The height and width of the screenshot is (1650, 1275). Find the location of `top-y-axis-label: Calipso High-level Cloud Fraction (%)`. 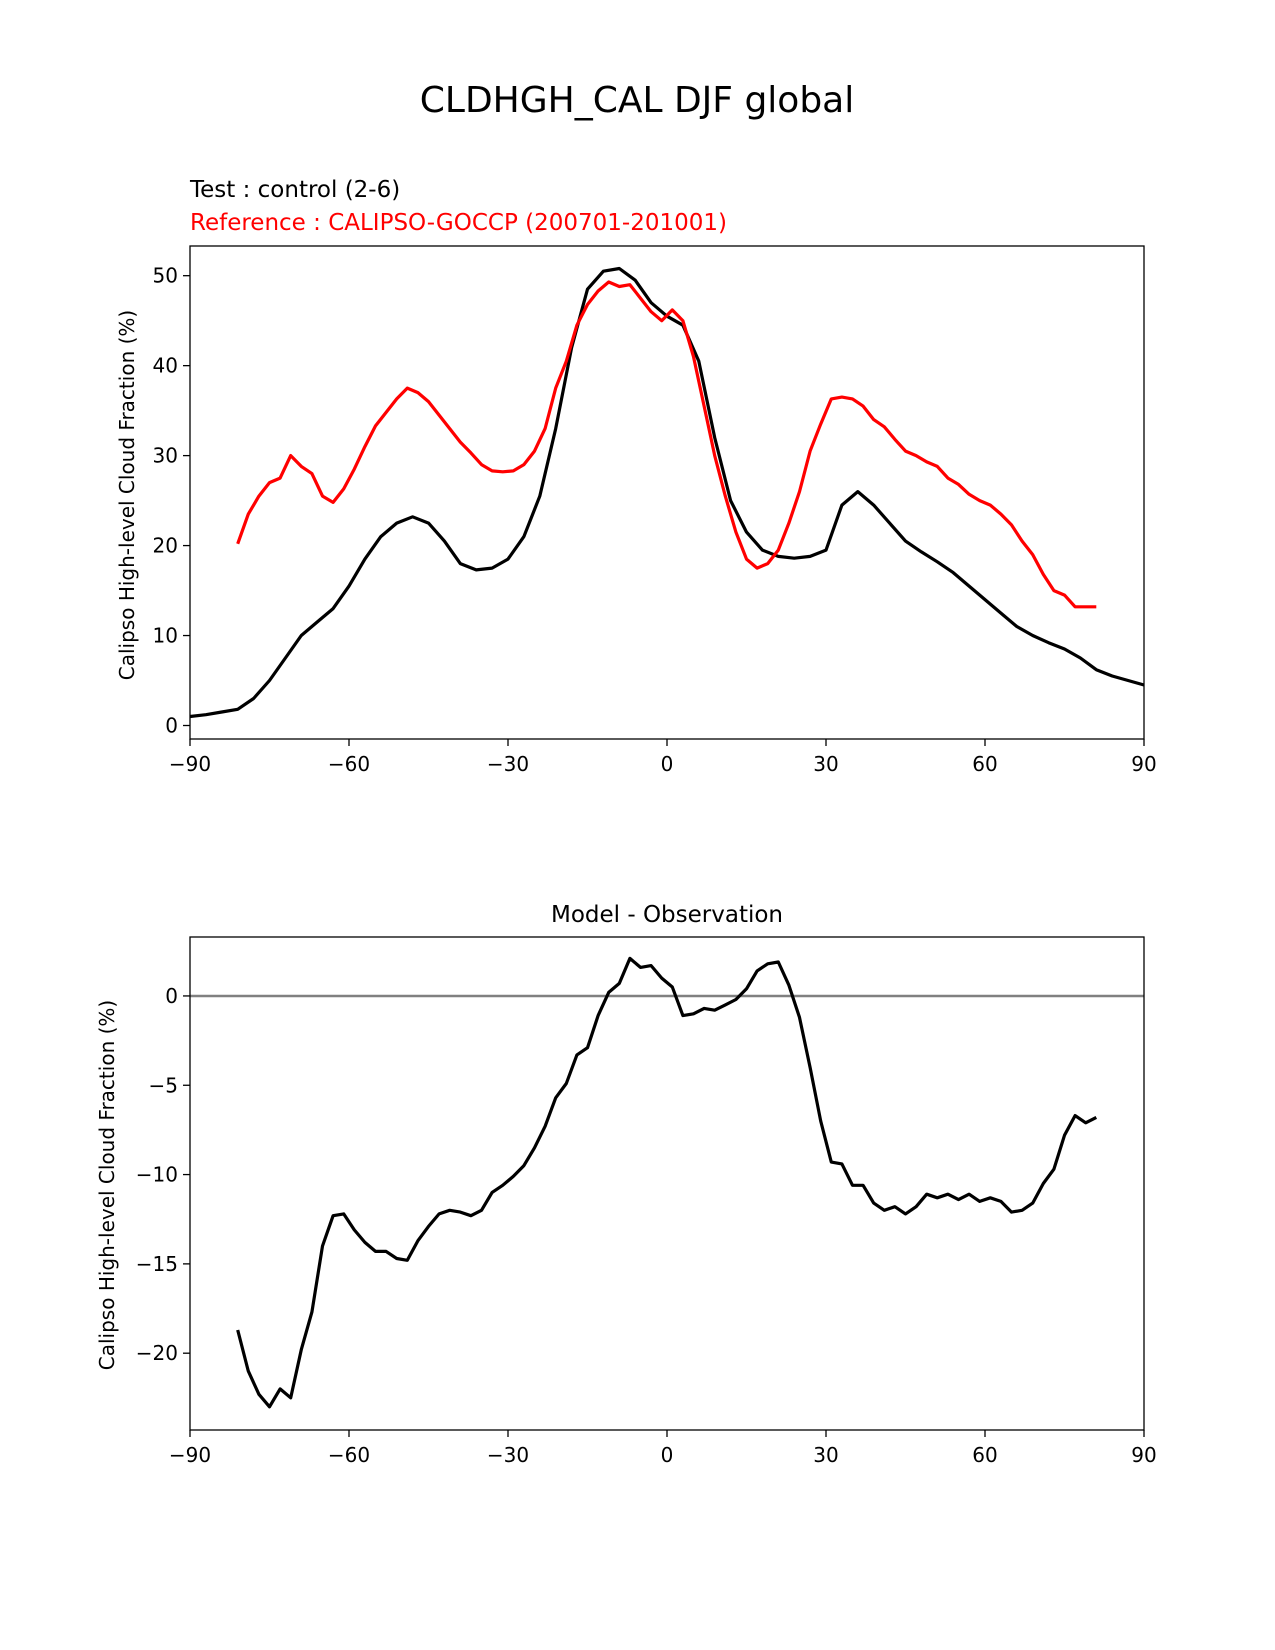

top-y-axis-label: Calipso High-level Cloud Fraction (%) is located at coordinates (127, 495).